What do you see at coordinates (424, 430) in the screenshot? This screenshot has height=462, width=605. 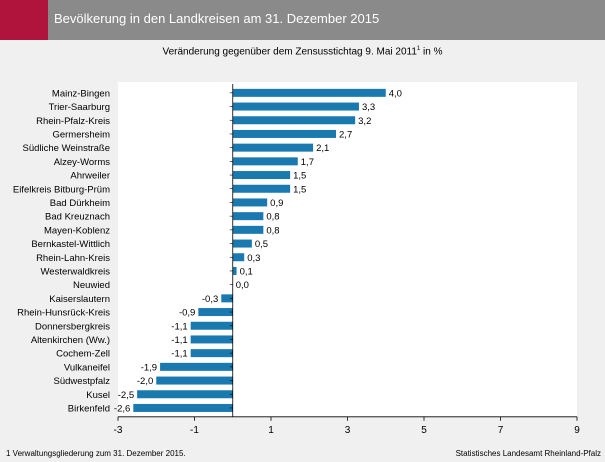 I see `x-tick-label: 5` at bounding box center [424, 430].